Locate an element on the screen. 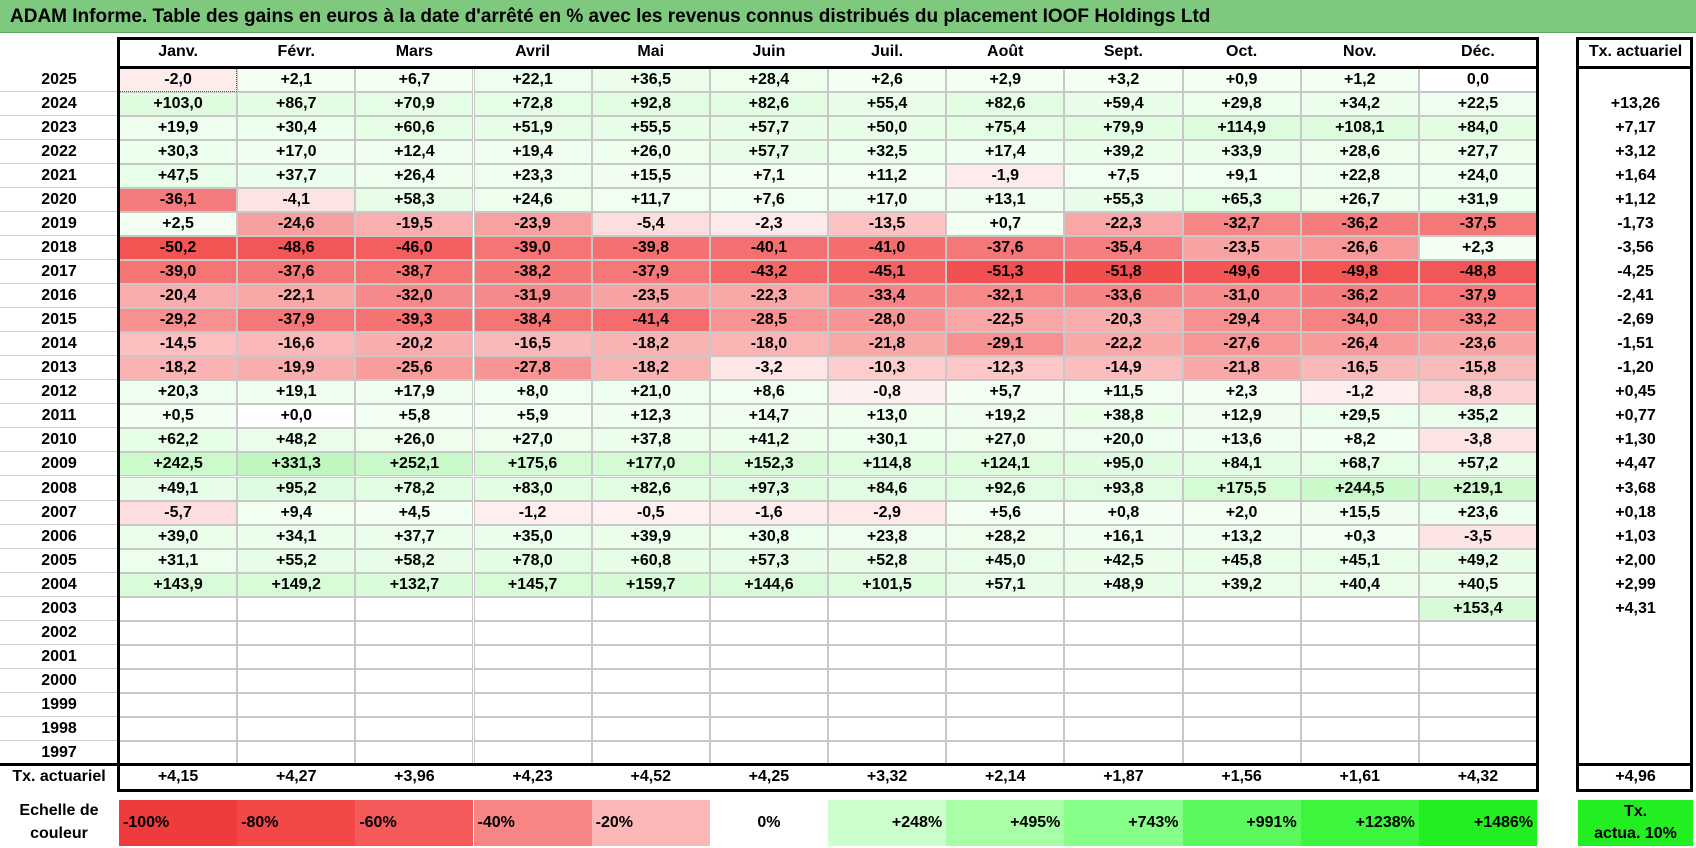  table-cell: -3,5 is located at coordinates (1478, 536).